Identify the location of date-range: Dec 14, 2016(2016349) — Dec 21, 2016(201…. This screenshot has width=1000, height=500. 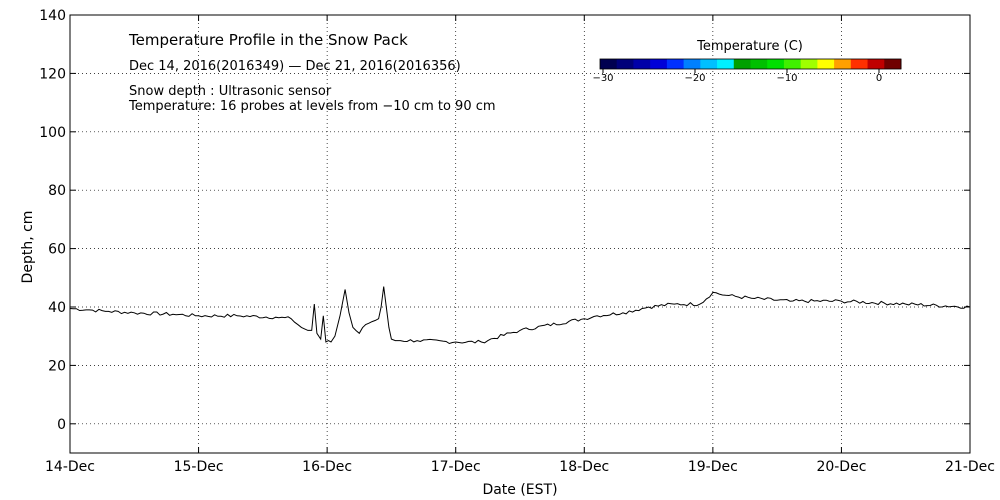
(295, 66).